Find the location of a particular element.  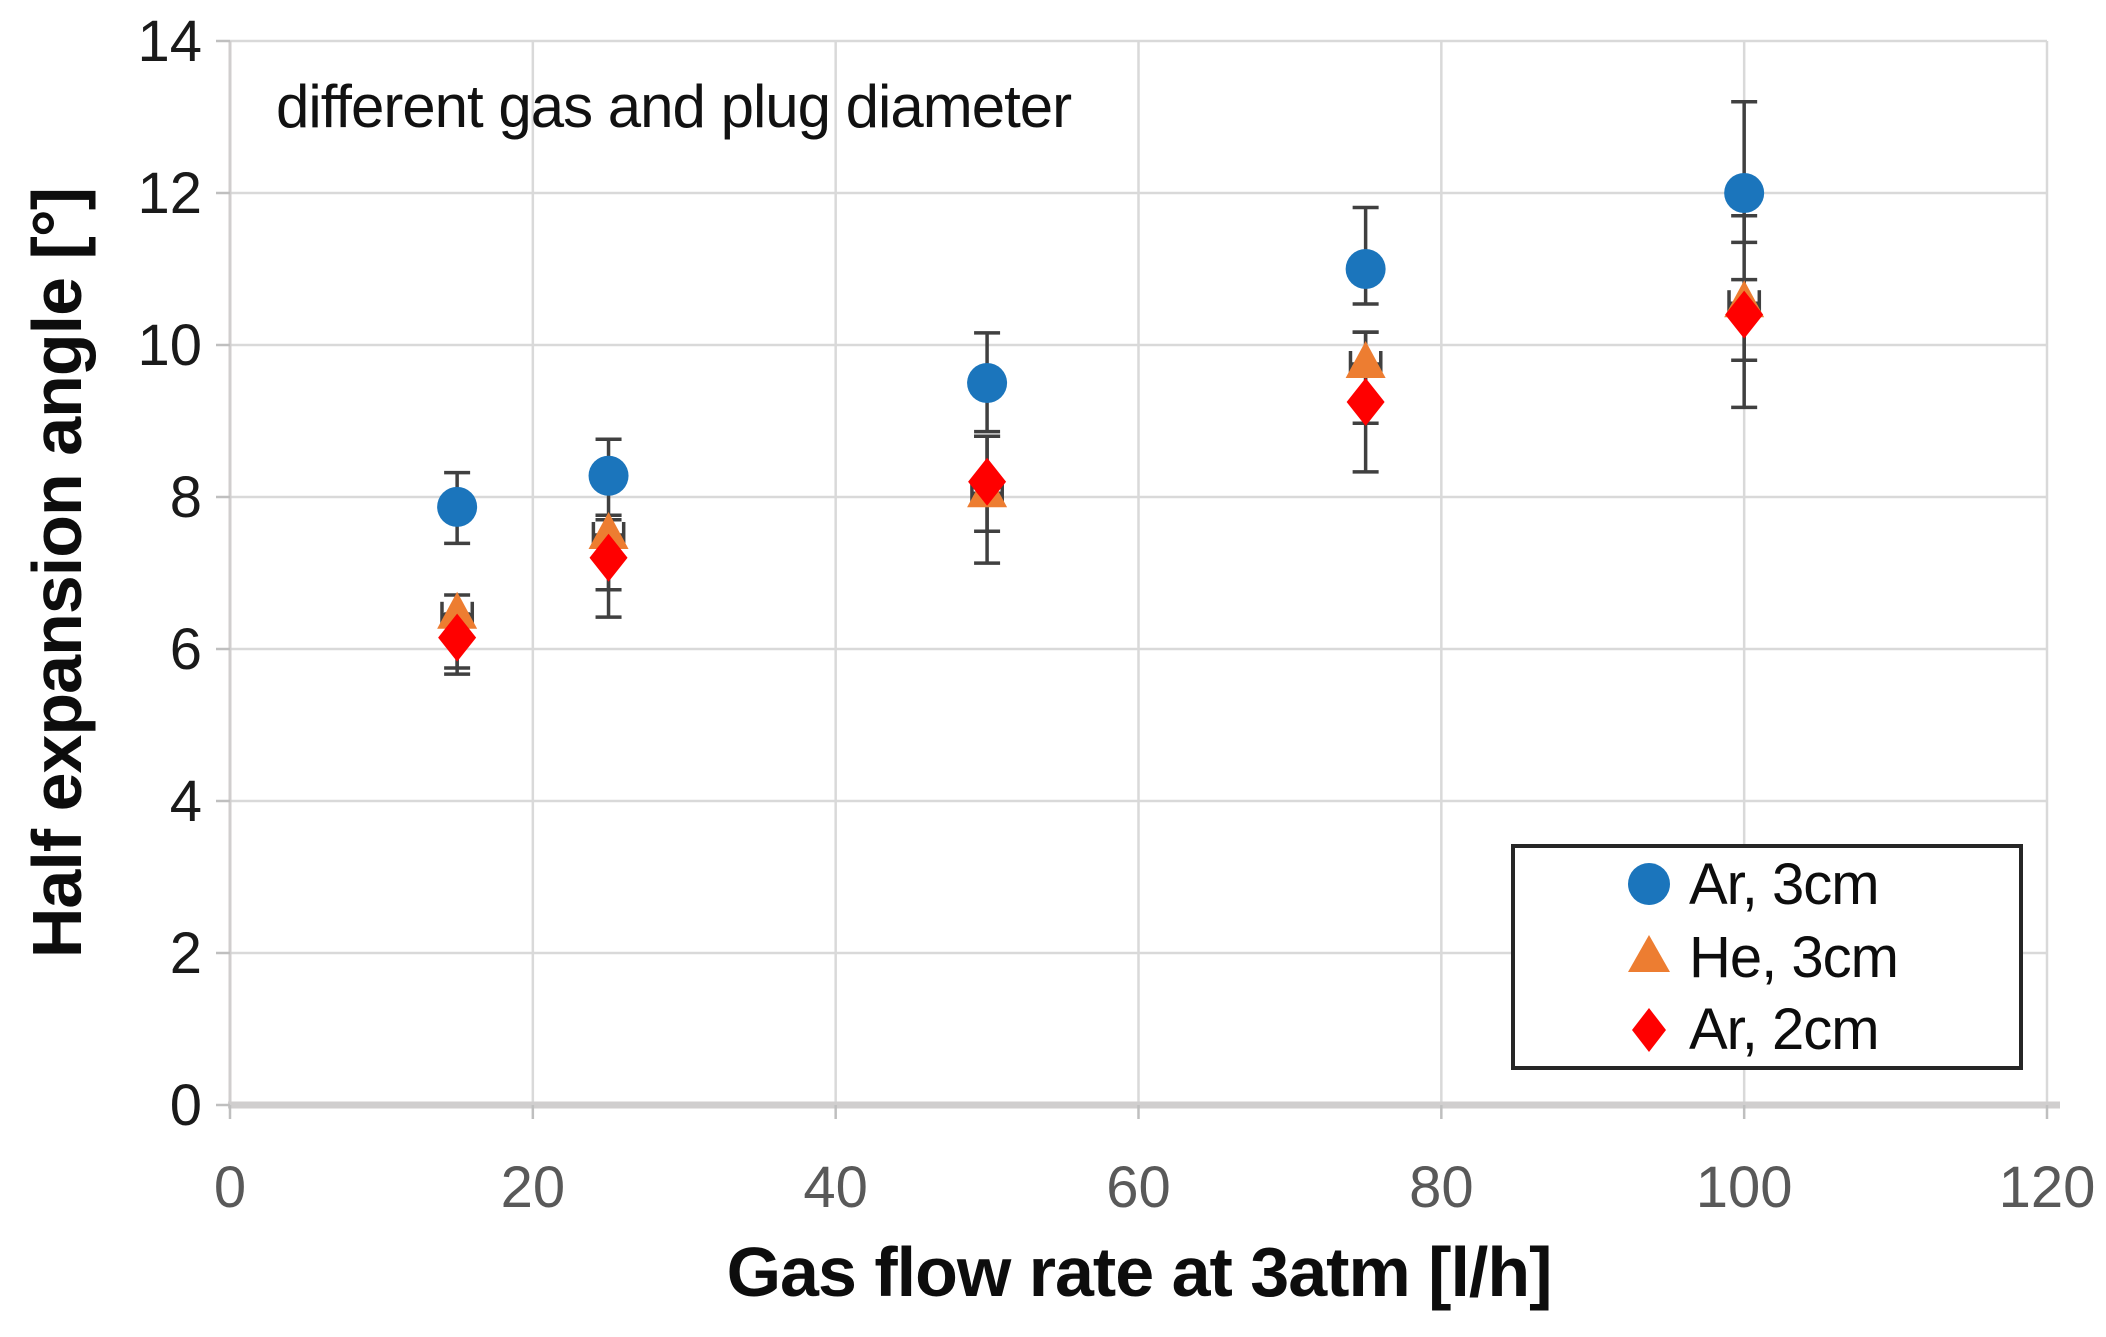

legend-entry-he-3cm: He, 3cm is located at coordinates (1821, 957).